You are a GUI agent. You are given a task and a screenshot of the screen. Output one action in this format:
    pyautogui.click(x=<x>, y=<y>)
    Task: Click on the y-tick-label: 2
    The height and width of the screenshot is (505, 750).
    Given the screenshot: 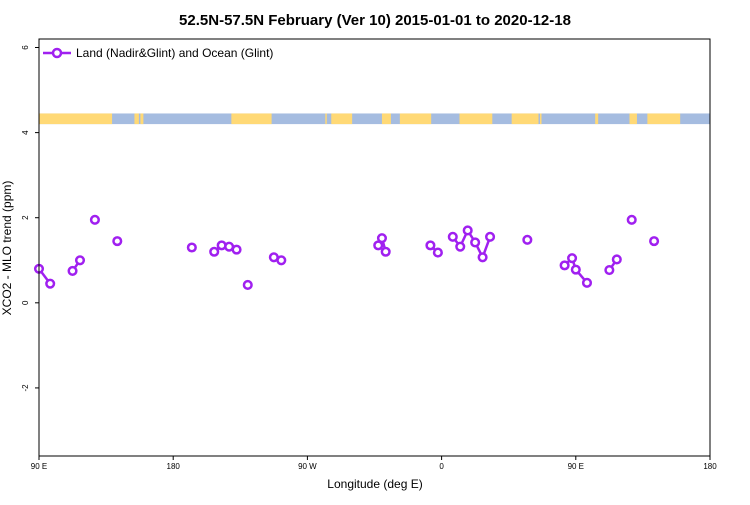 What is the action you would take?
    pyautogui.click(x=25, y=217)
    